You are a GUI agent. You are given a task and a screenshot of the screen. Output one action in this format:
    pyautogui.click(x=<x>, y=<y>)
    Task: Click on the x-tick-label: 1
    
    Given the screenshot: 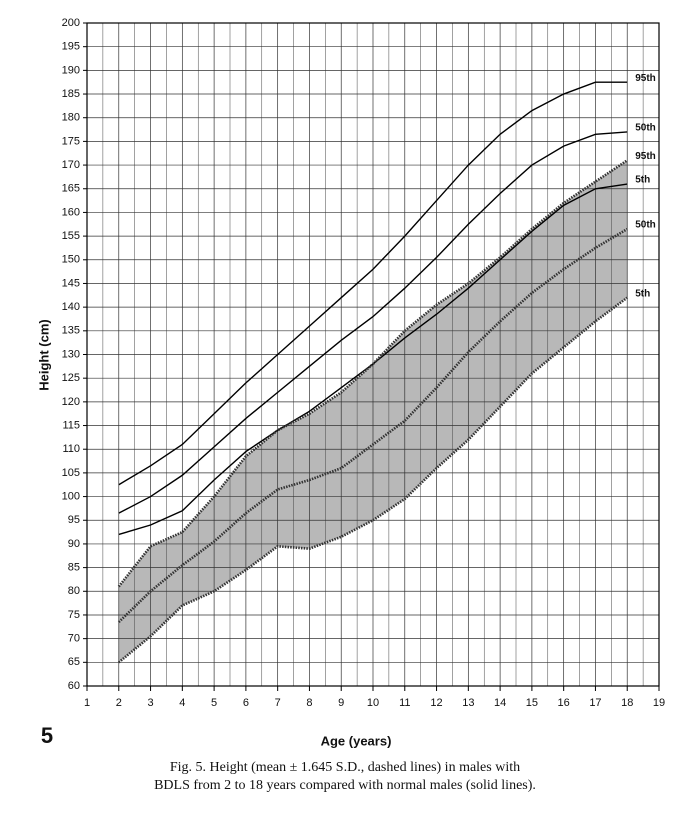 What is the action you would take?
    pyautogui.click(x=87, y=703)
    